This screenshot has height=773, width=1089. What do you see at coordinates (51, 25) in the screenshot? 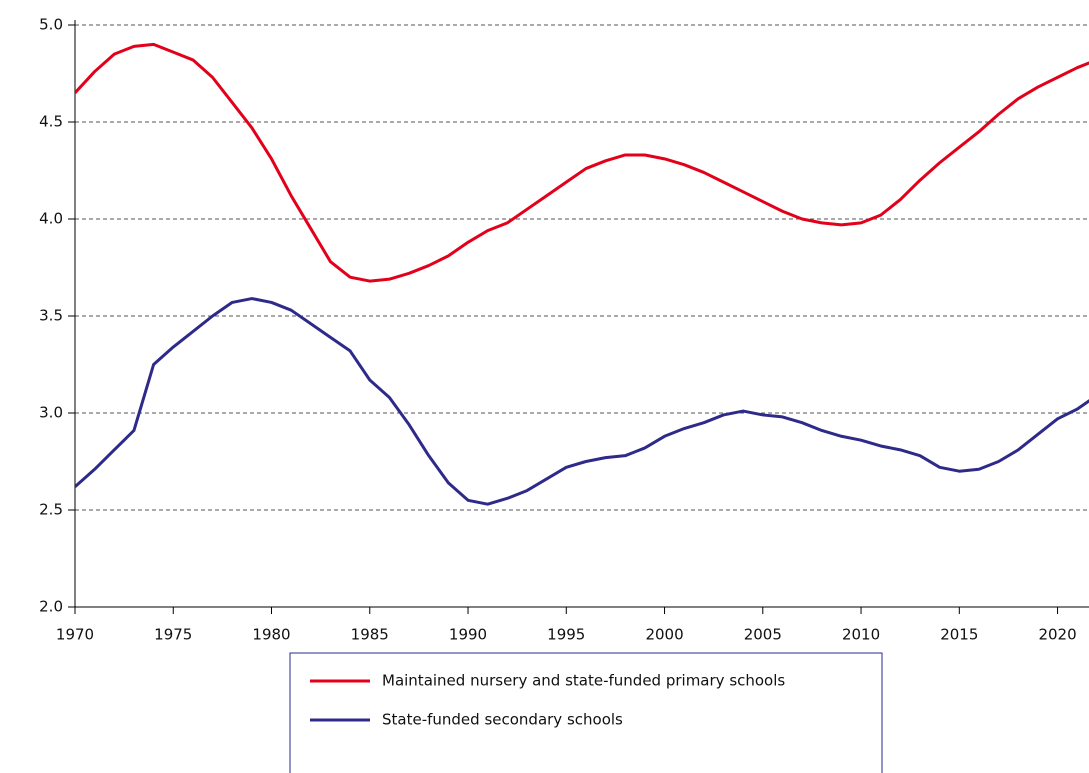
I see `y-tick-label: 5.0` at bounding box center [51, 25].